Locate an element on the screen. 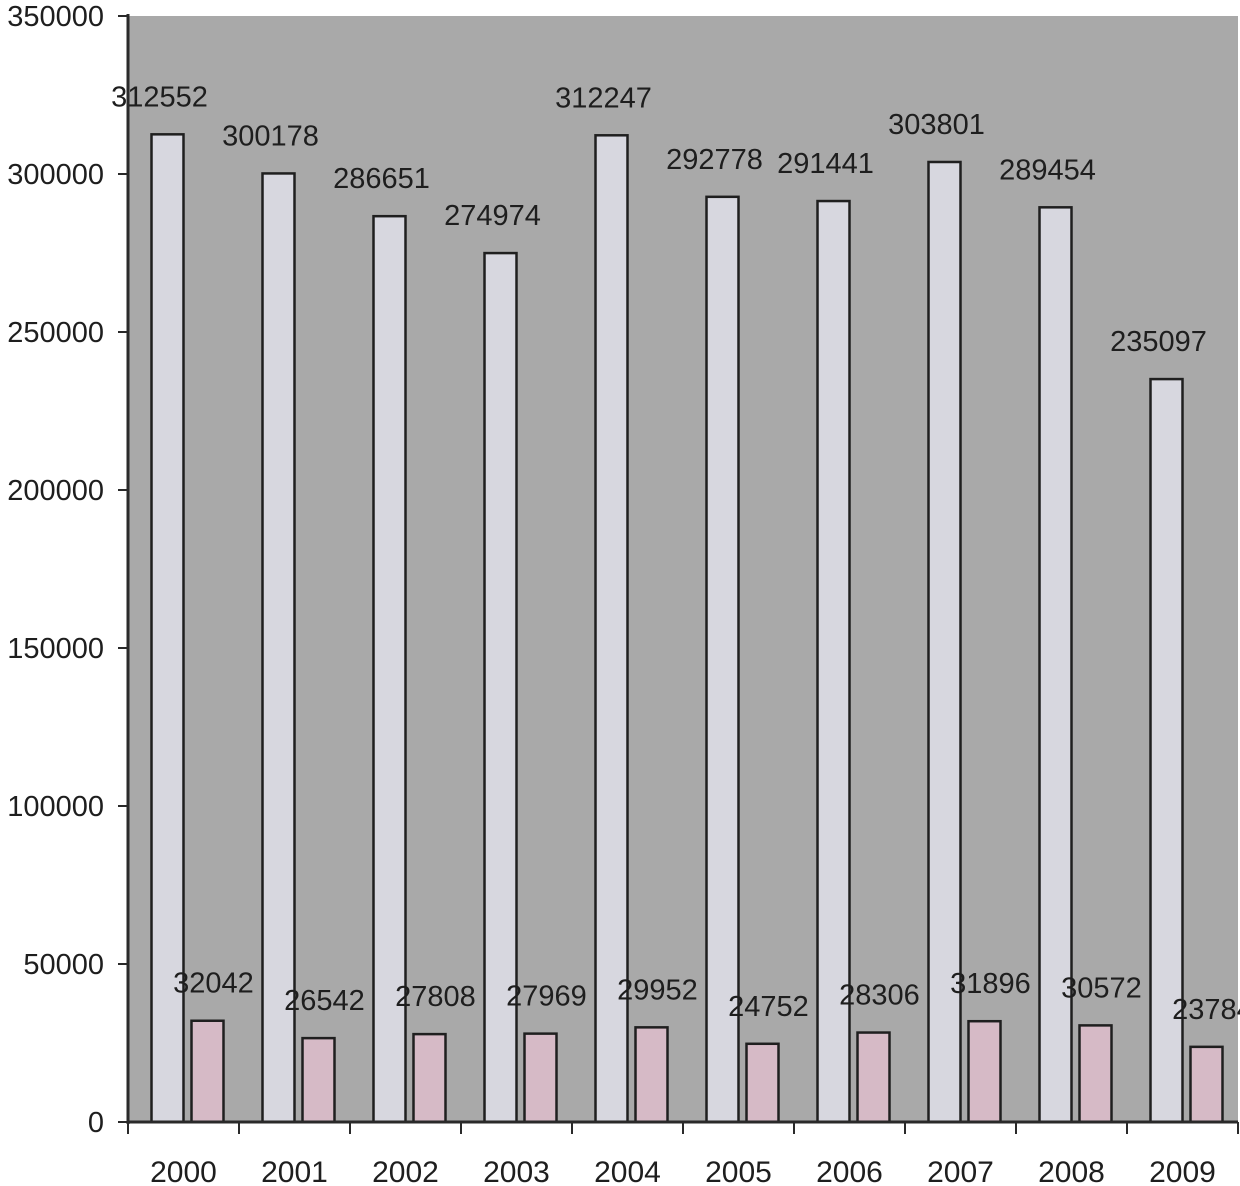  data-label-series-2: 27969 is located at coordinates (546, 997).